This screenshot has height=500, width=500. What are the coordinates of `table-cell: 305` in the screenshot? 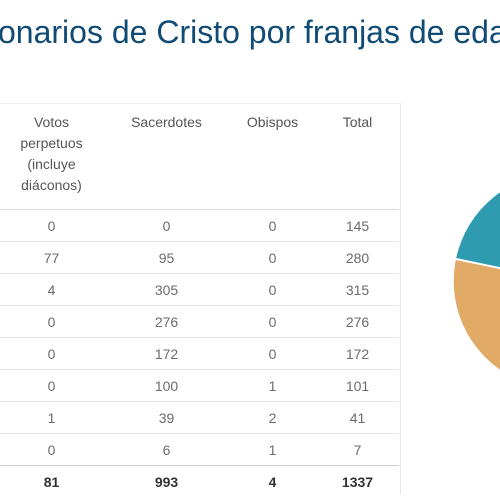 It's located at (166, 289).